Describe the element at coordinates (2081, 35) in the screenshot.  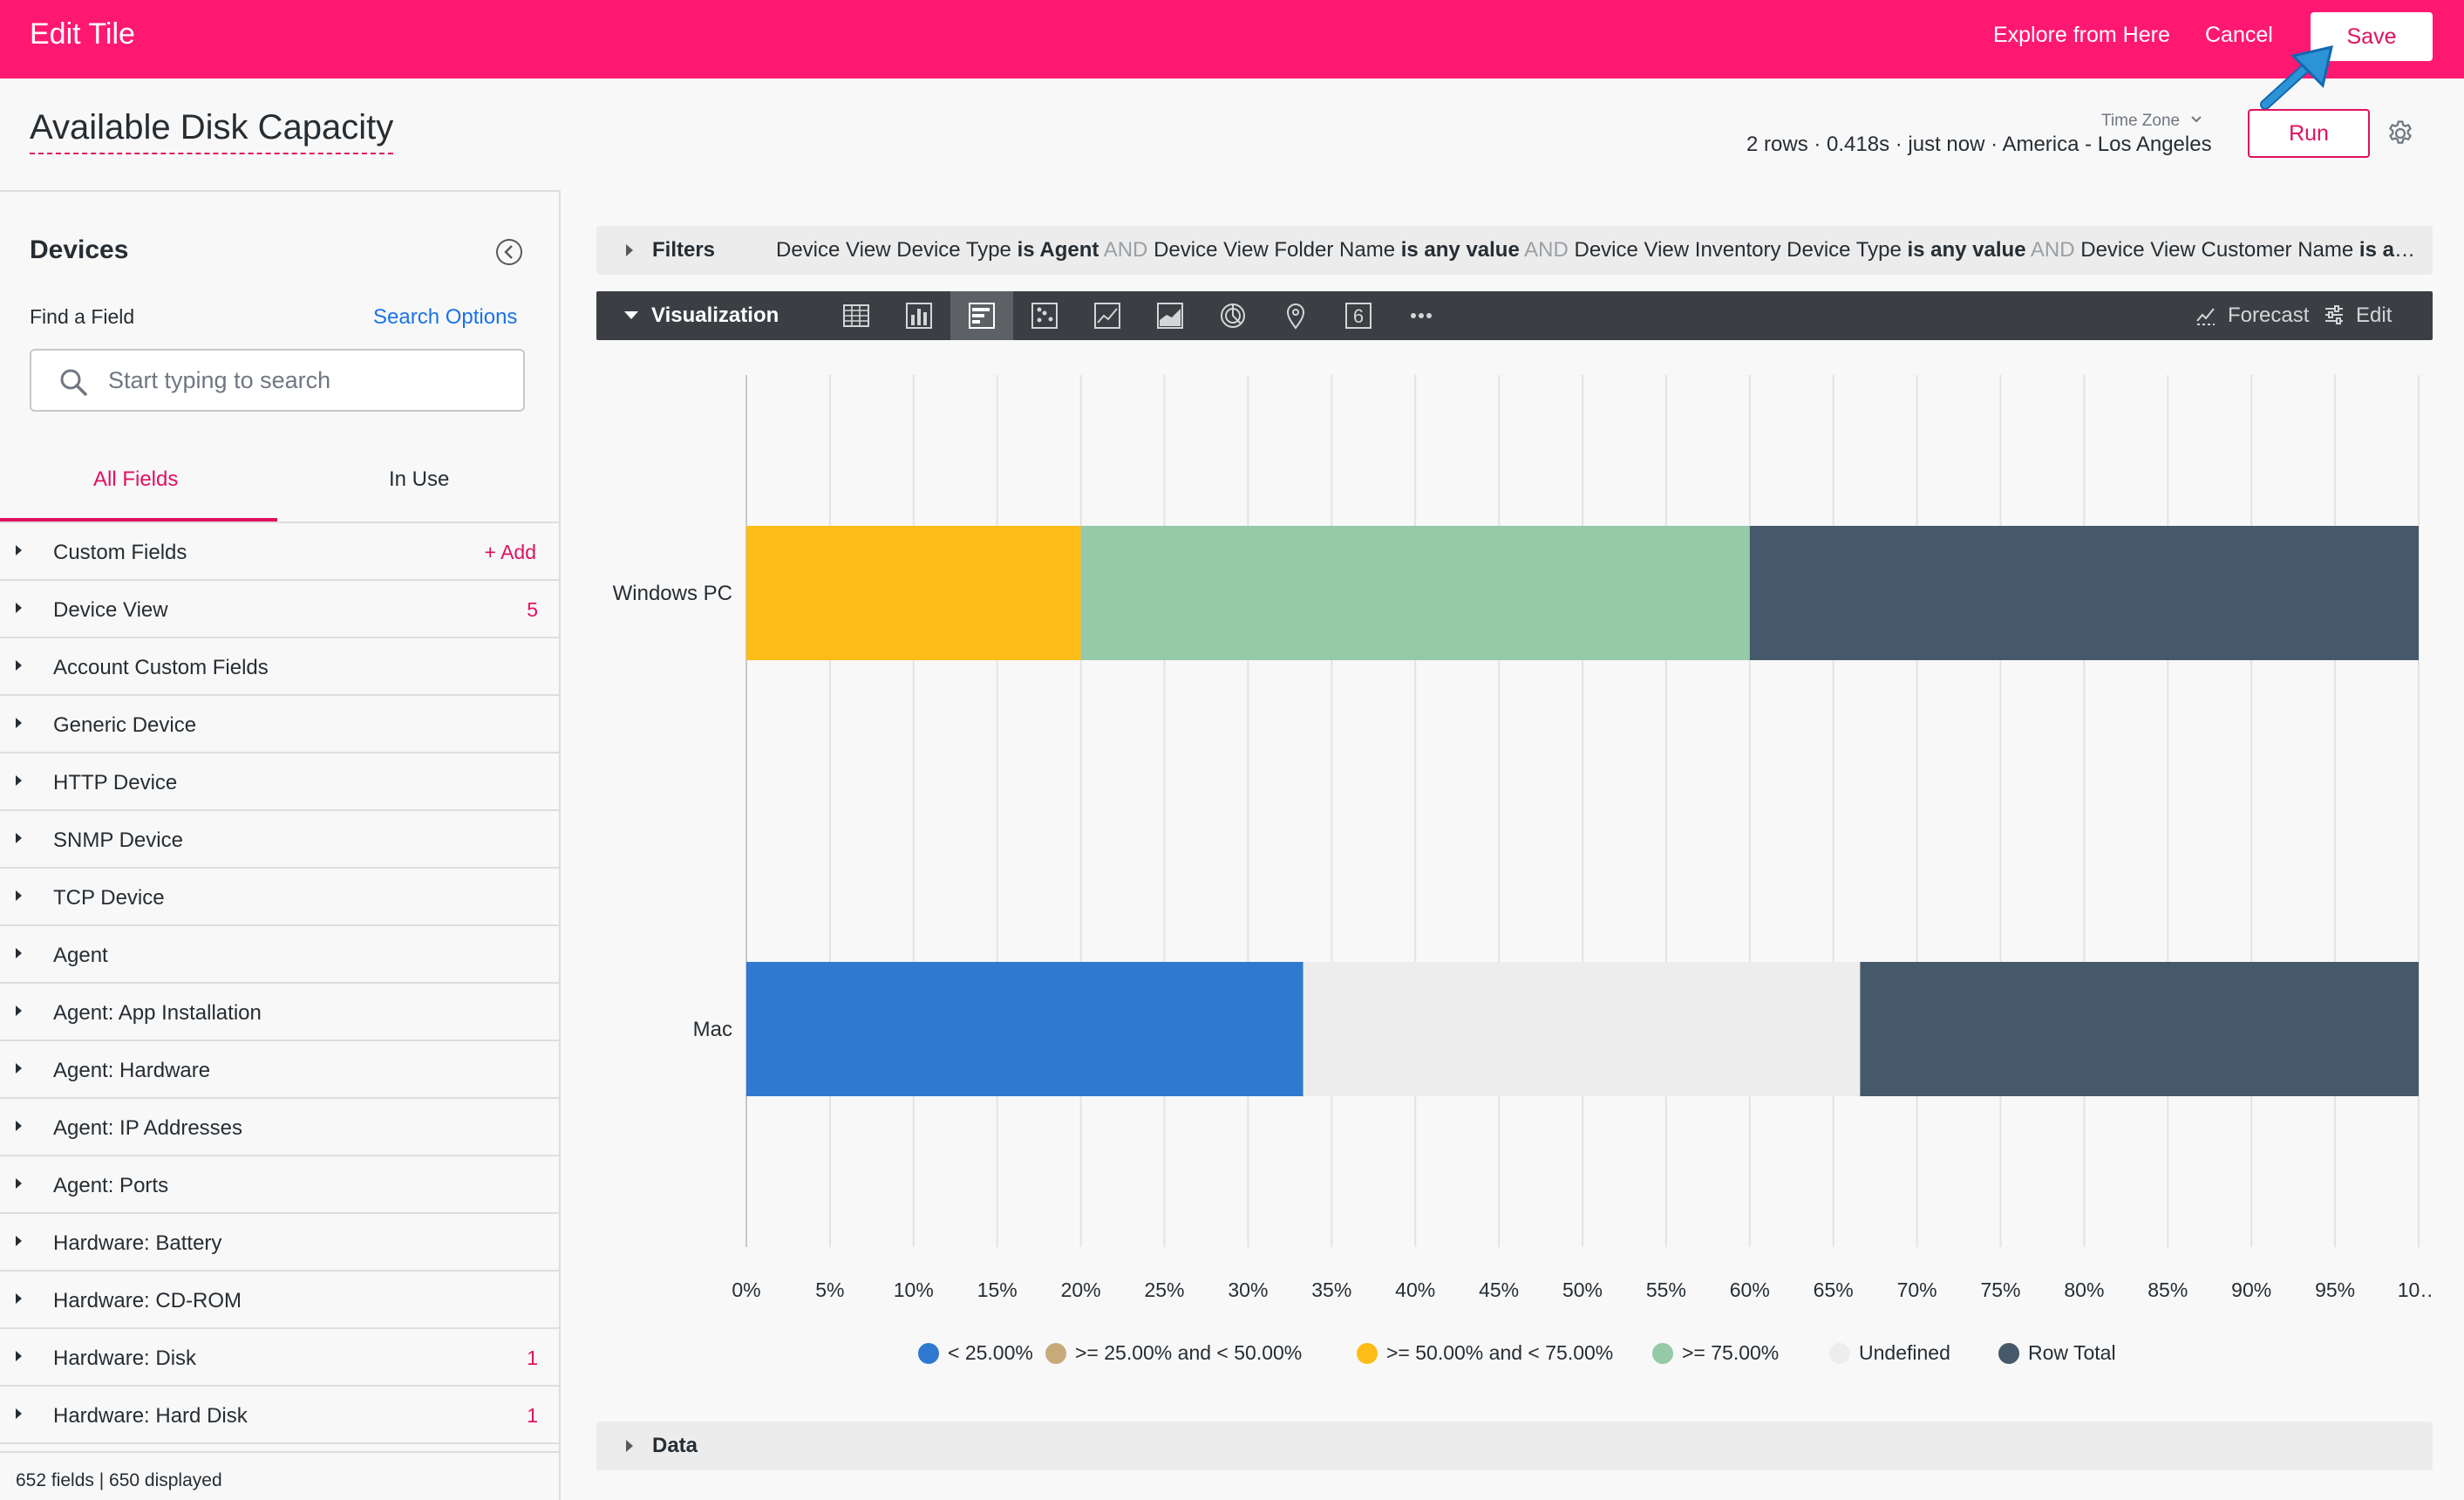
I see `explore-from-here-link: Explore from Here` at that location.